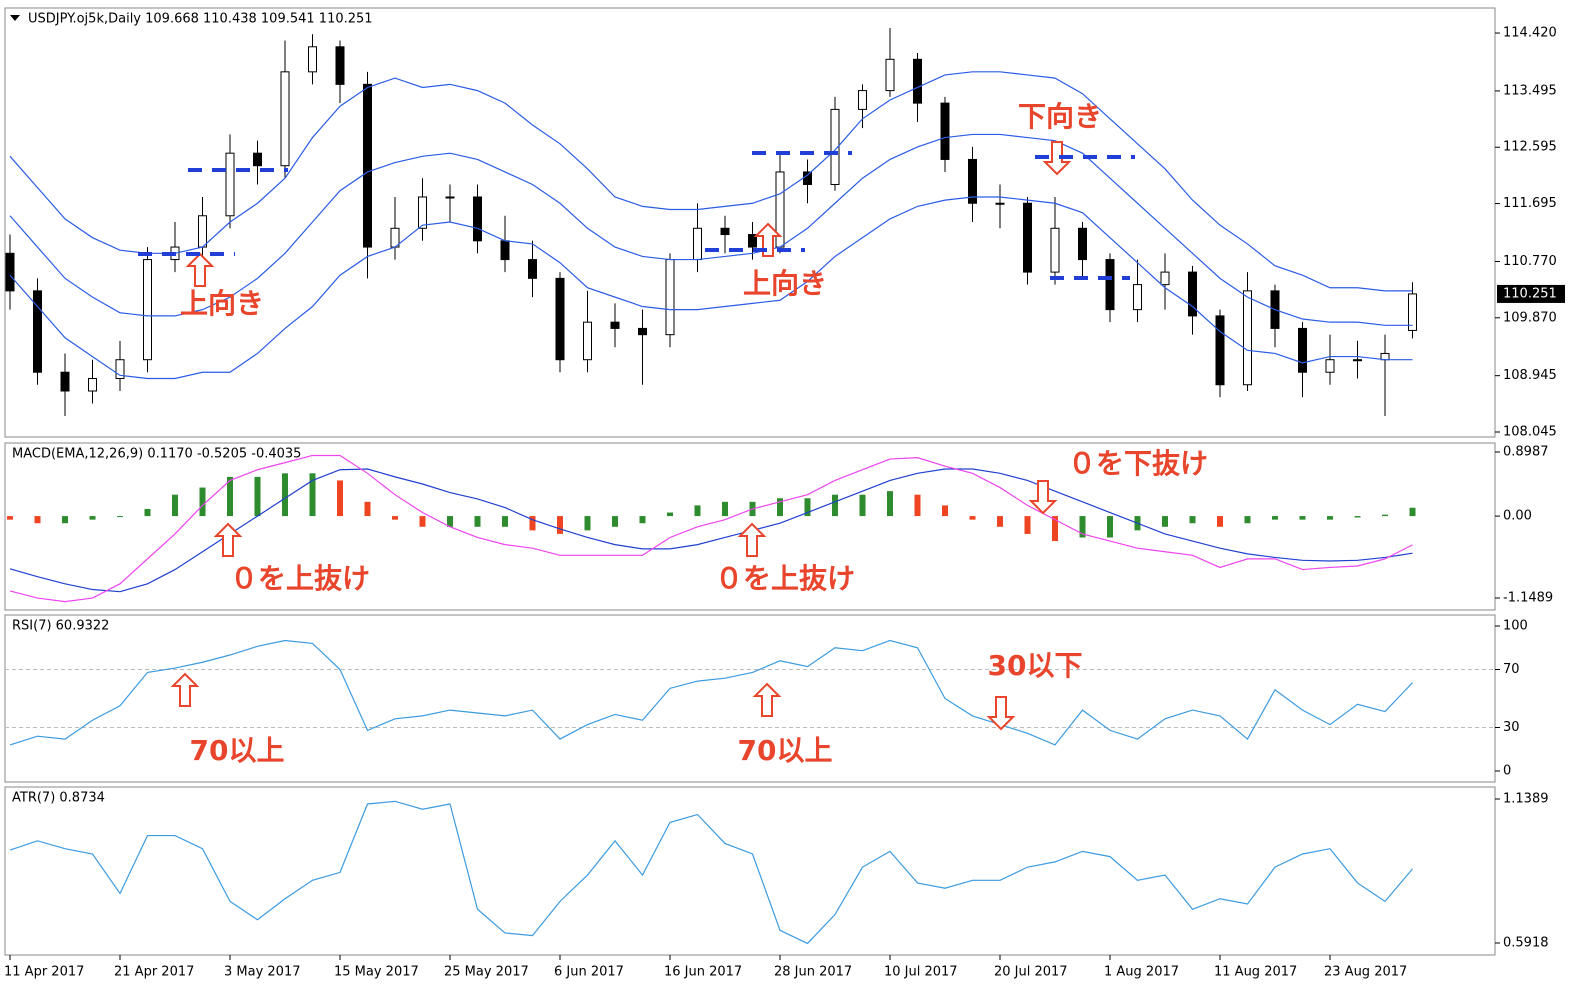 This screenshot has height=1004, width=1586. What do you see at coordinates (589, 972) in the screenshot?
I see `x-tick-label: 6 Jun 2017` at bounding box center [589, 972].